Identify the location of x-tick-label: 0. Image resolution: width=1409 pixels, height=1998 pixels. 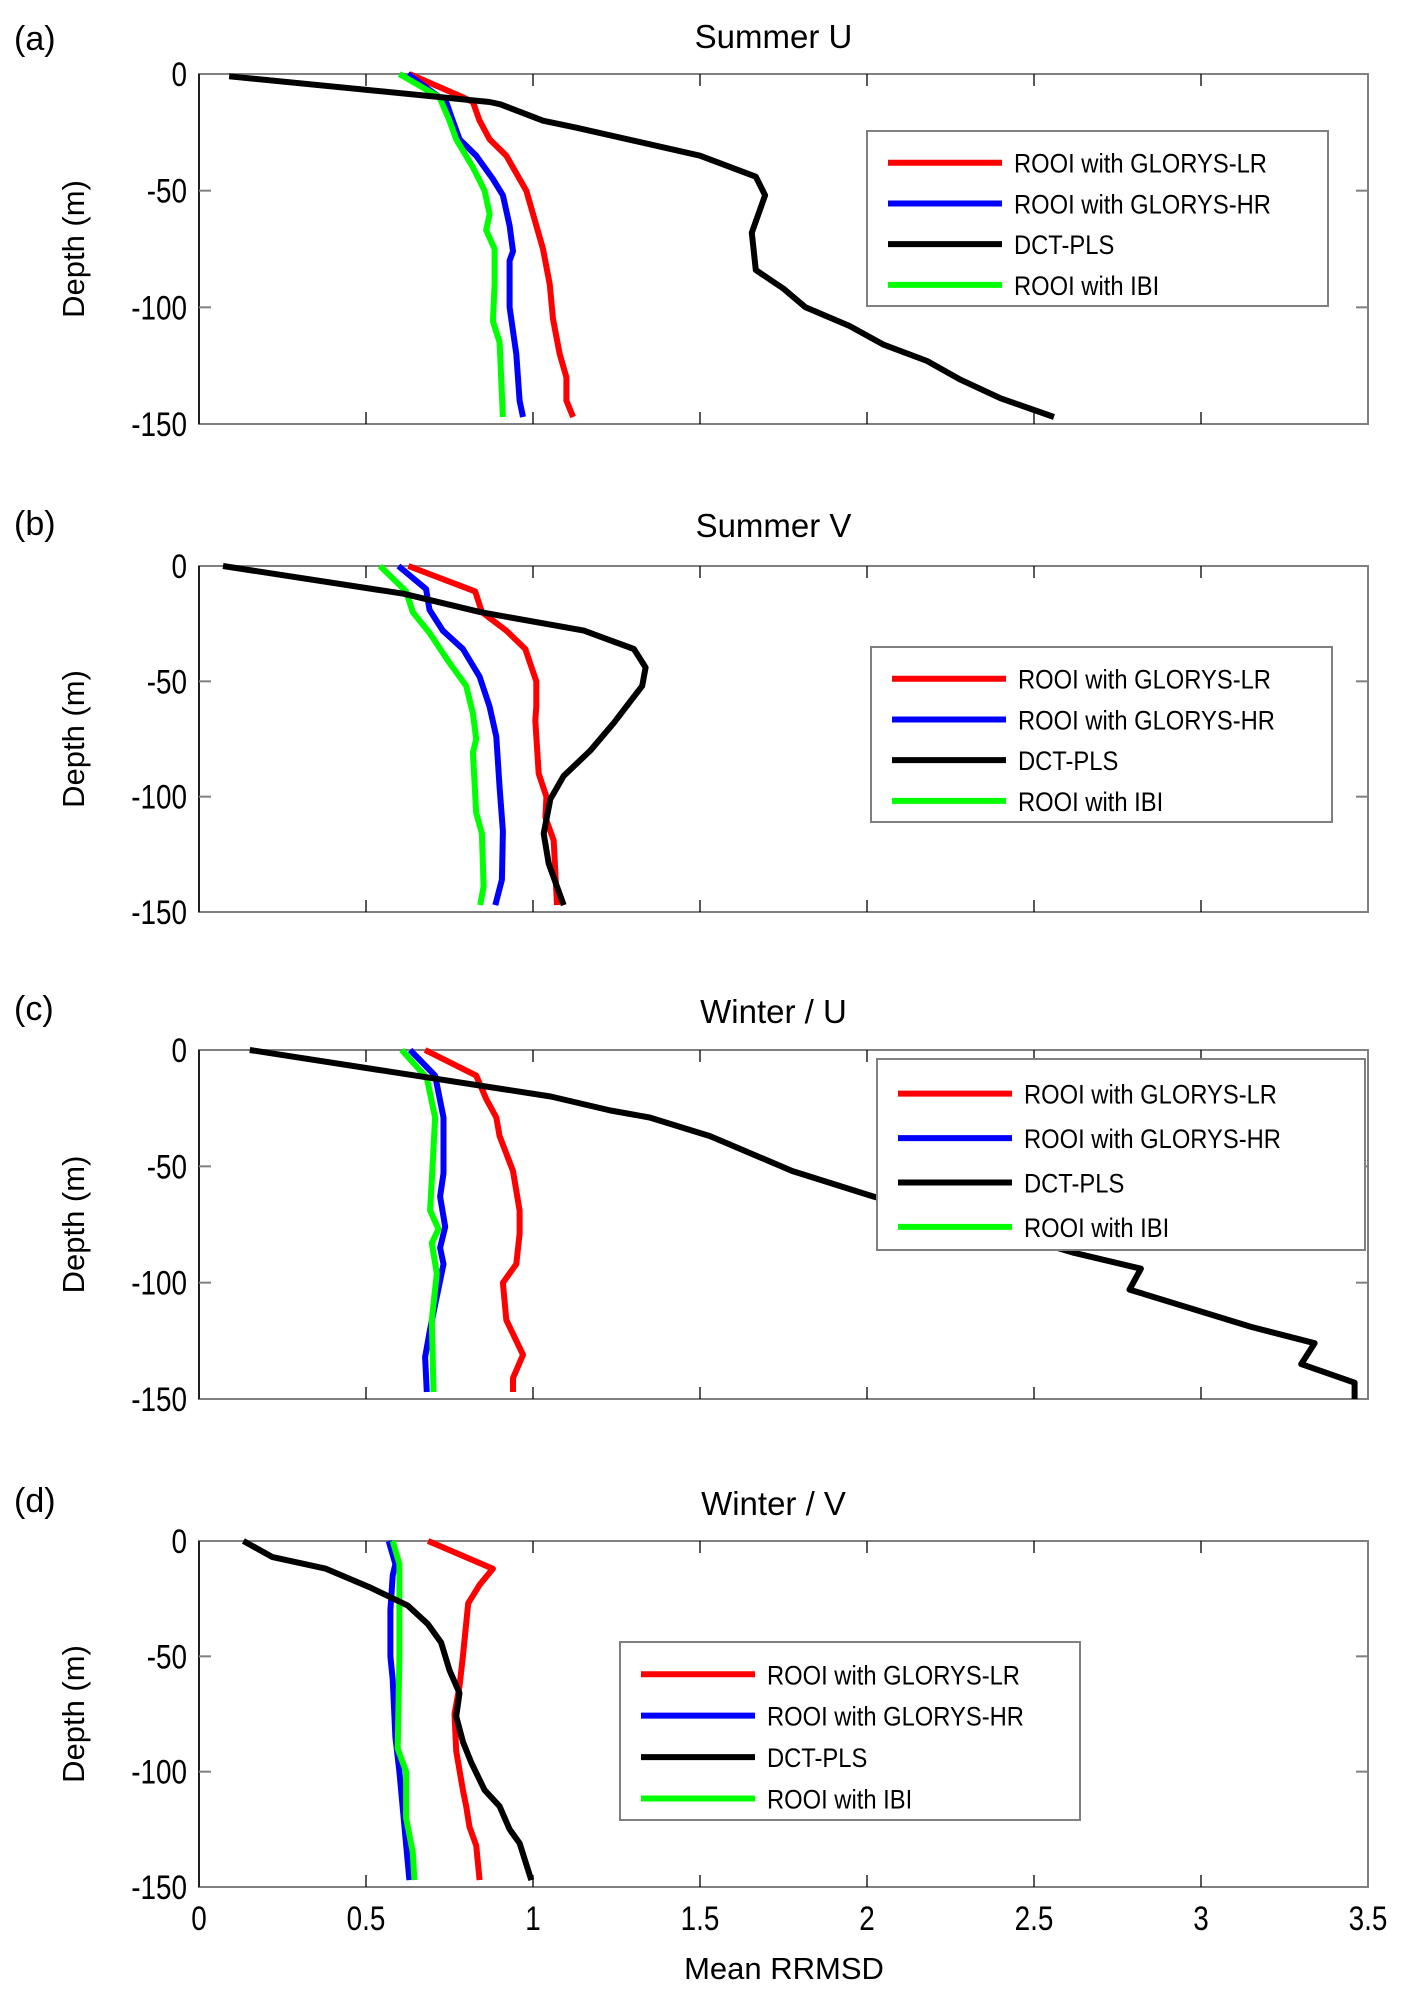
(199, 1918).